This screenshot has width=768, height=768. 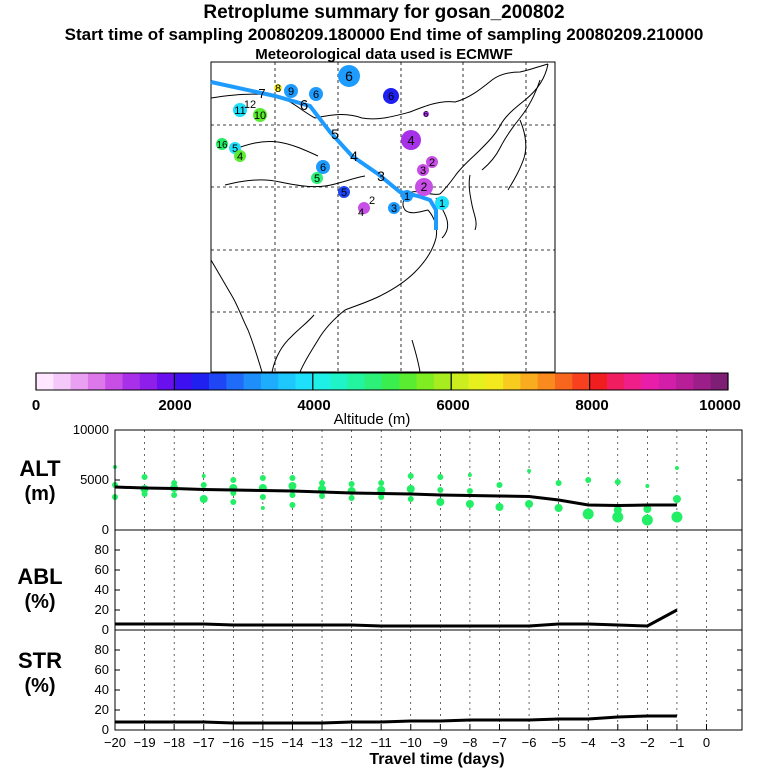 What do you see at coordinates (428, 580) in the screenshot?
I see `abl-frame` at bounding box center [428, 580].